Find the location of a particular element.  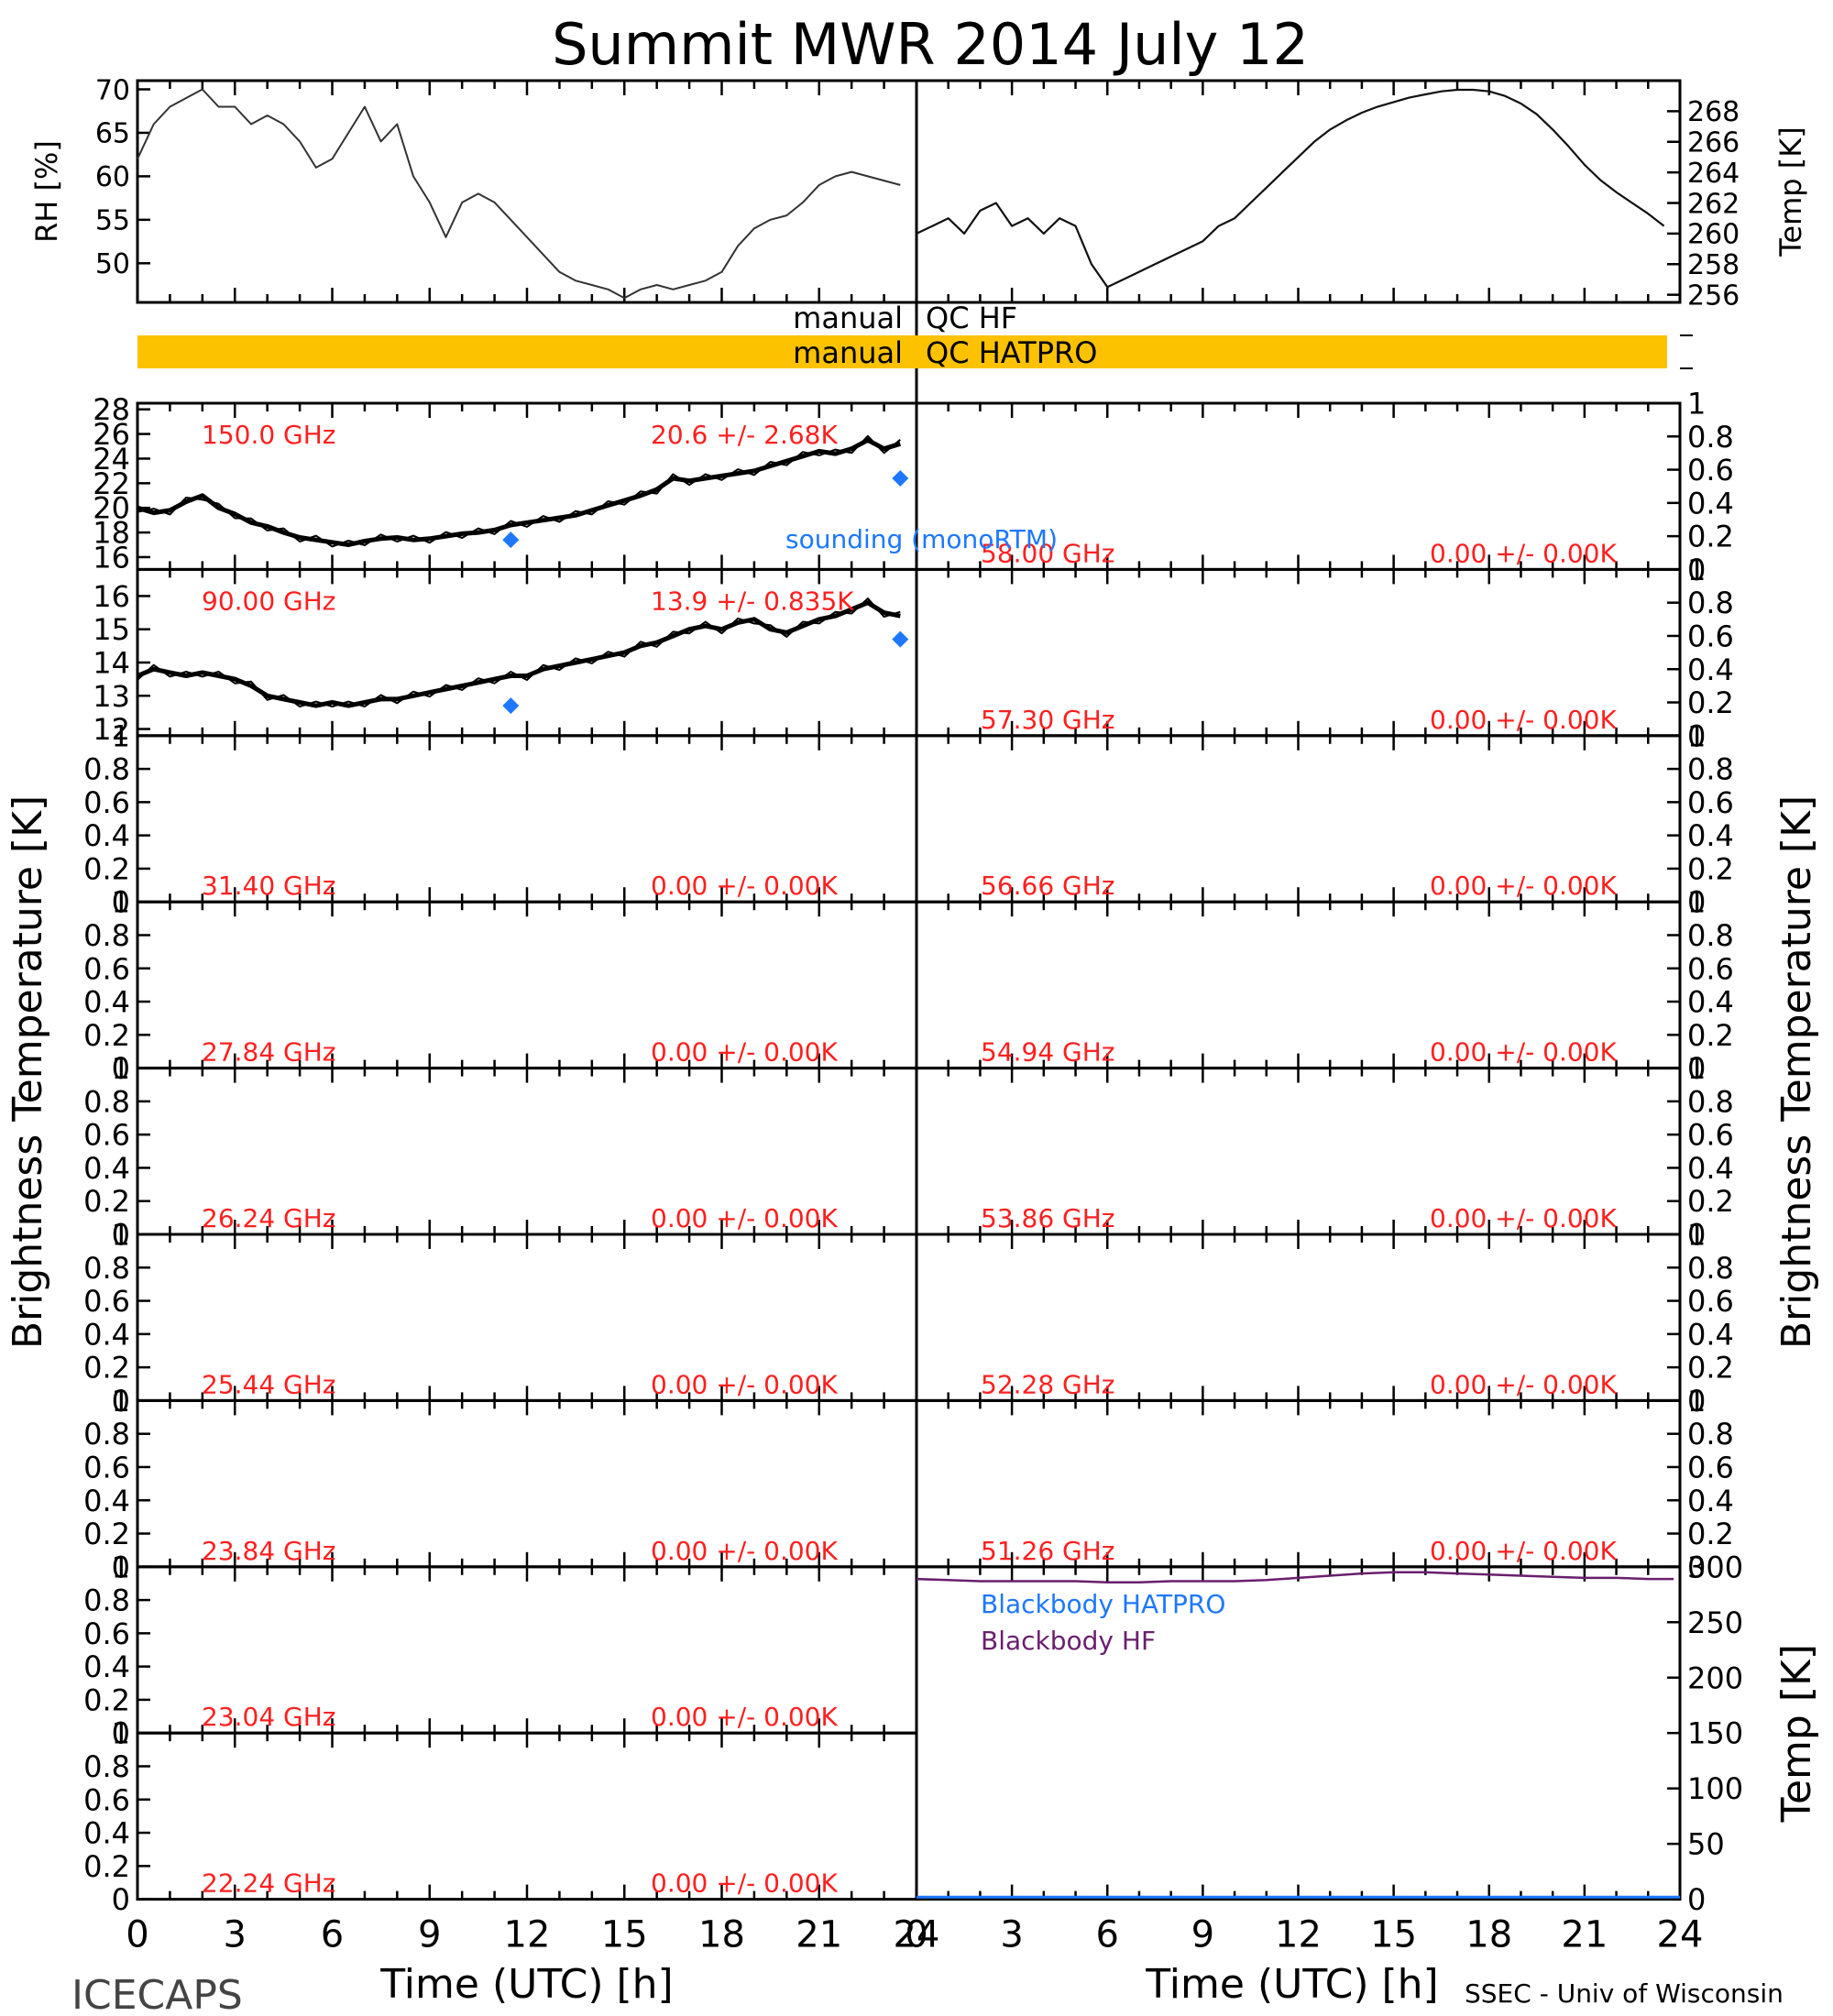

ch-23.84-channel-label: 23.84 GHz is located at coordinates (269, 1551).